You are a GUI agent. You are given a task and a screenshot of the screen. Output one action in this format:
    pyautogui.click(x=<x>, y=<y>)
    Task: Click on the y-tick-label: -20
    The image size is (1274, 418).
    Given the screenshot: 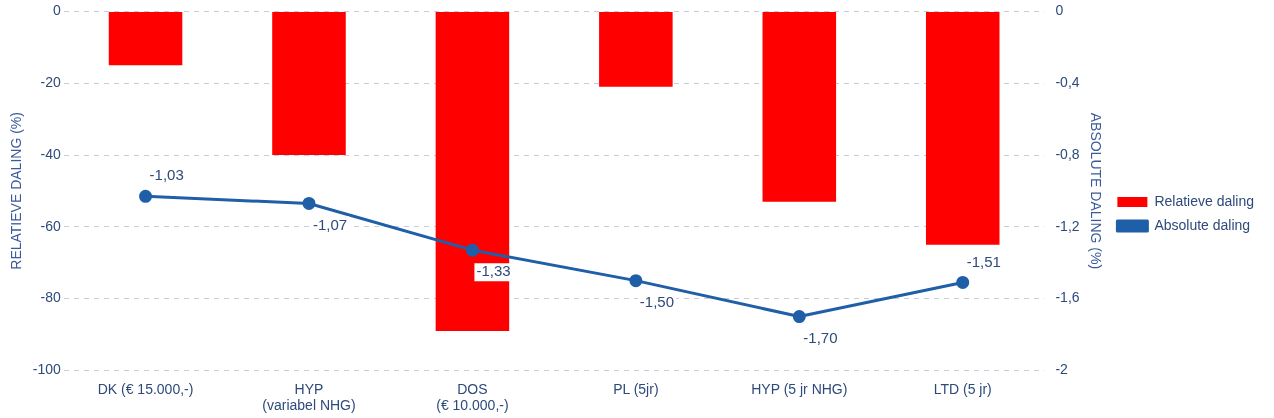 What is the action you would take?
    pyautogui.click(x=51, y=82)
    